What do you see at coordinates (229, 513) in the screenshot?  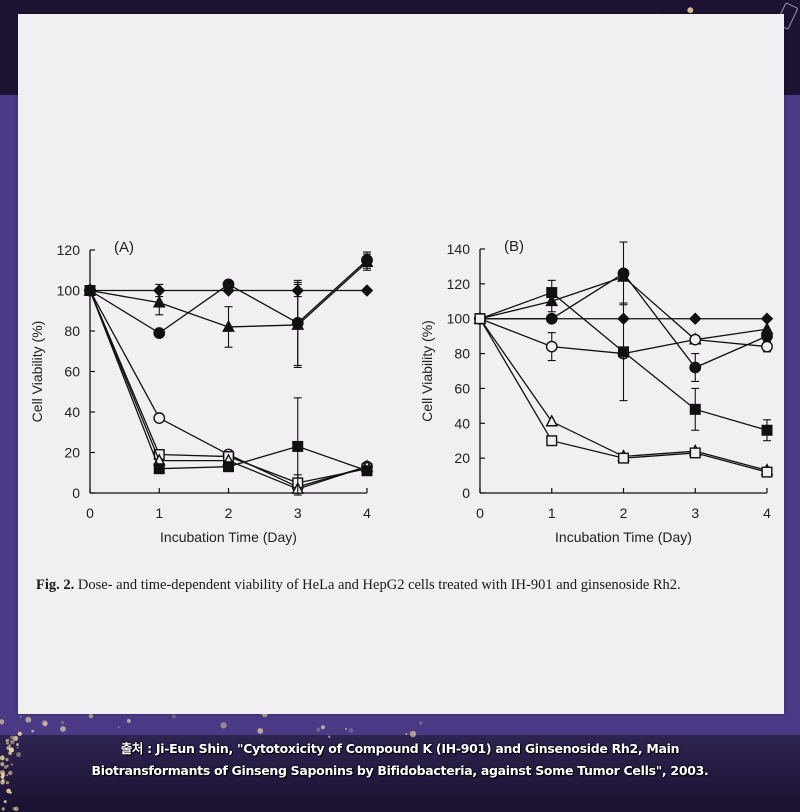 I see `x-tick-label-a: 2` at bounding box center [229, 513].